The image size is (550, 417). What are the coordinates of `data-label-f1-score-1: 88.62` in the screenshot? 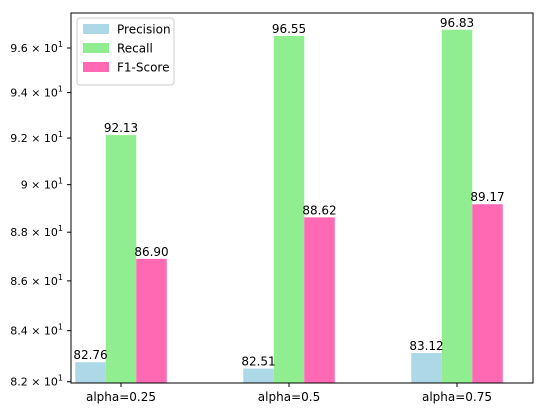 It's located at (319, 210).